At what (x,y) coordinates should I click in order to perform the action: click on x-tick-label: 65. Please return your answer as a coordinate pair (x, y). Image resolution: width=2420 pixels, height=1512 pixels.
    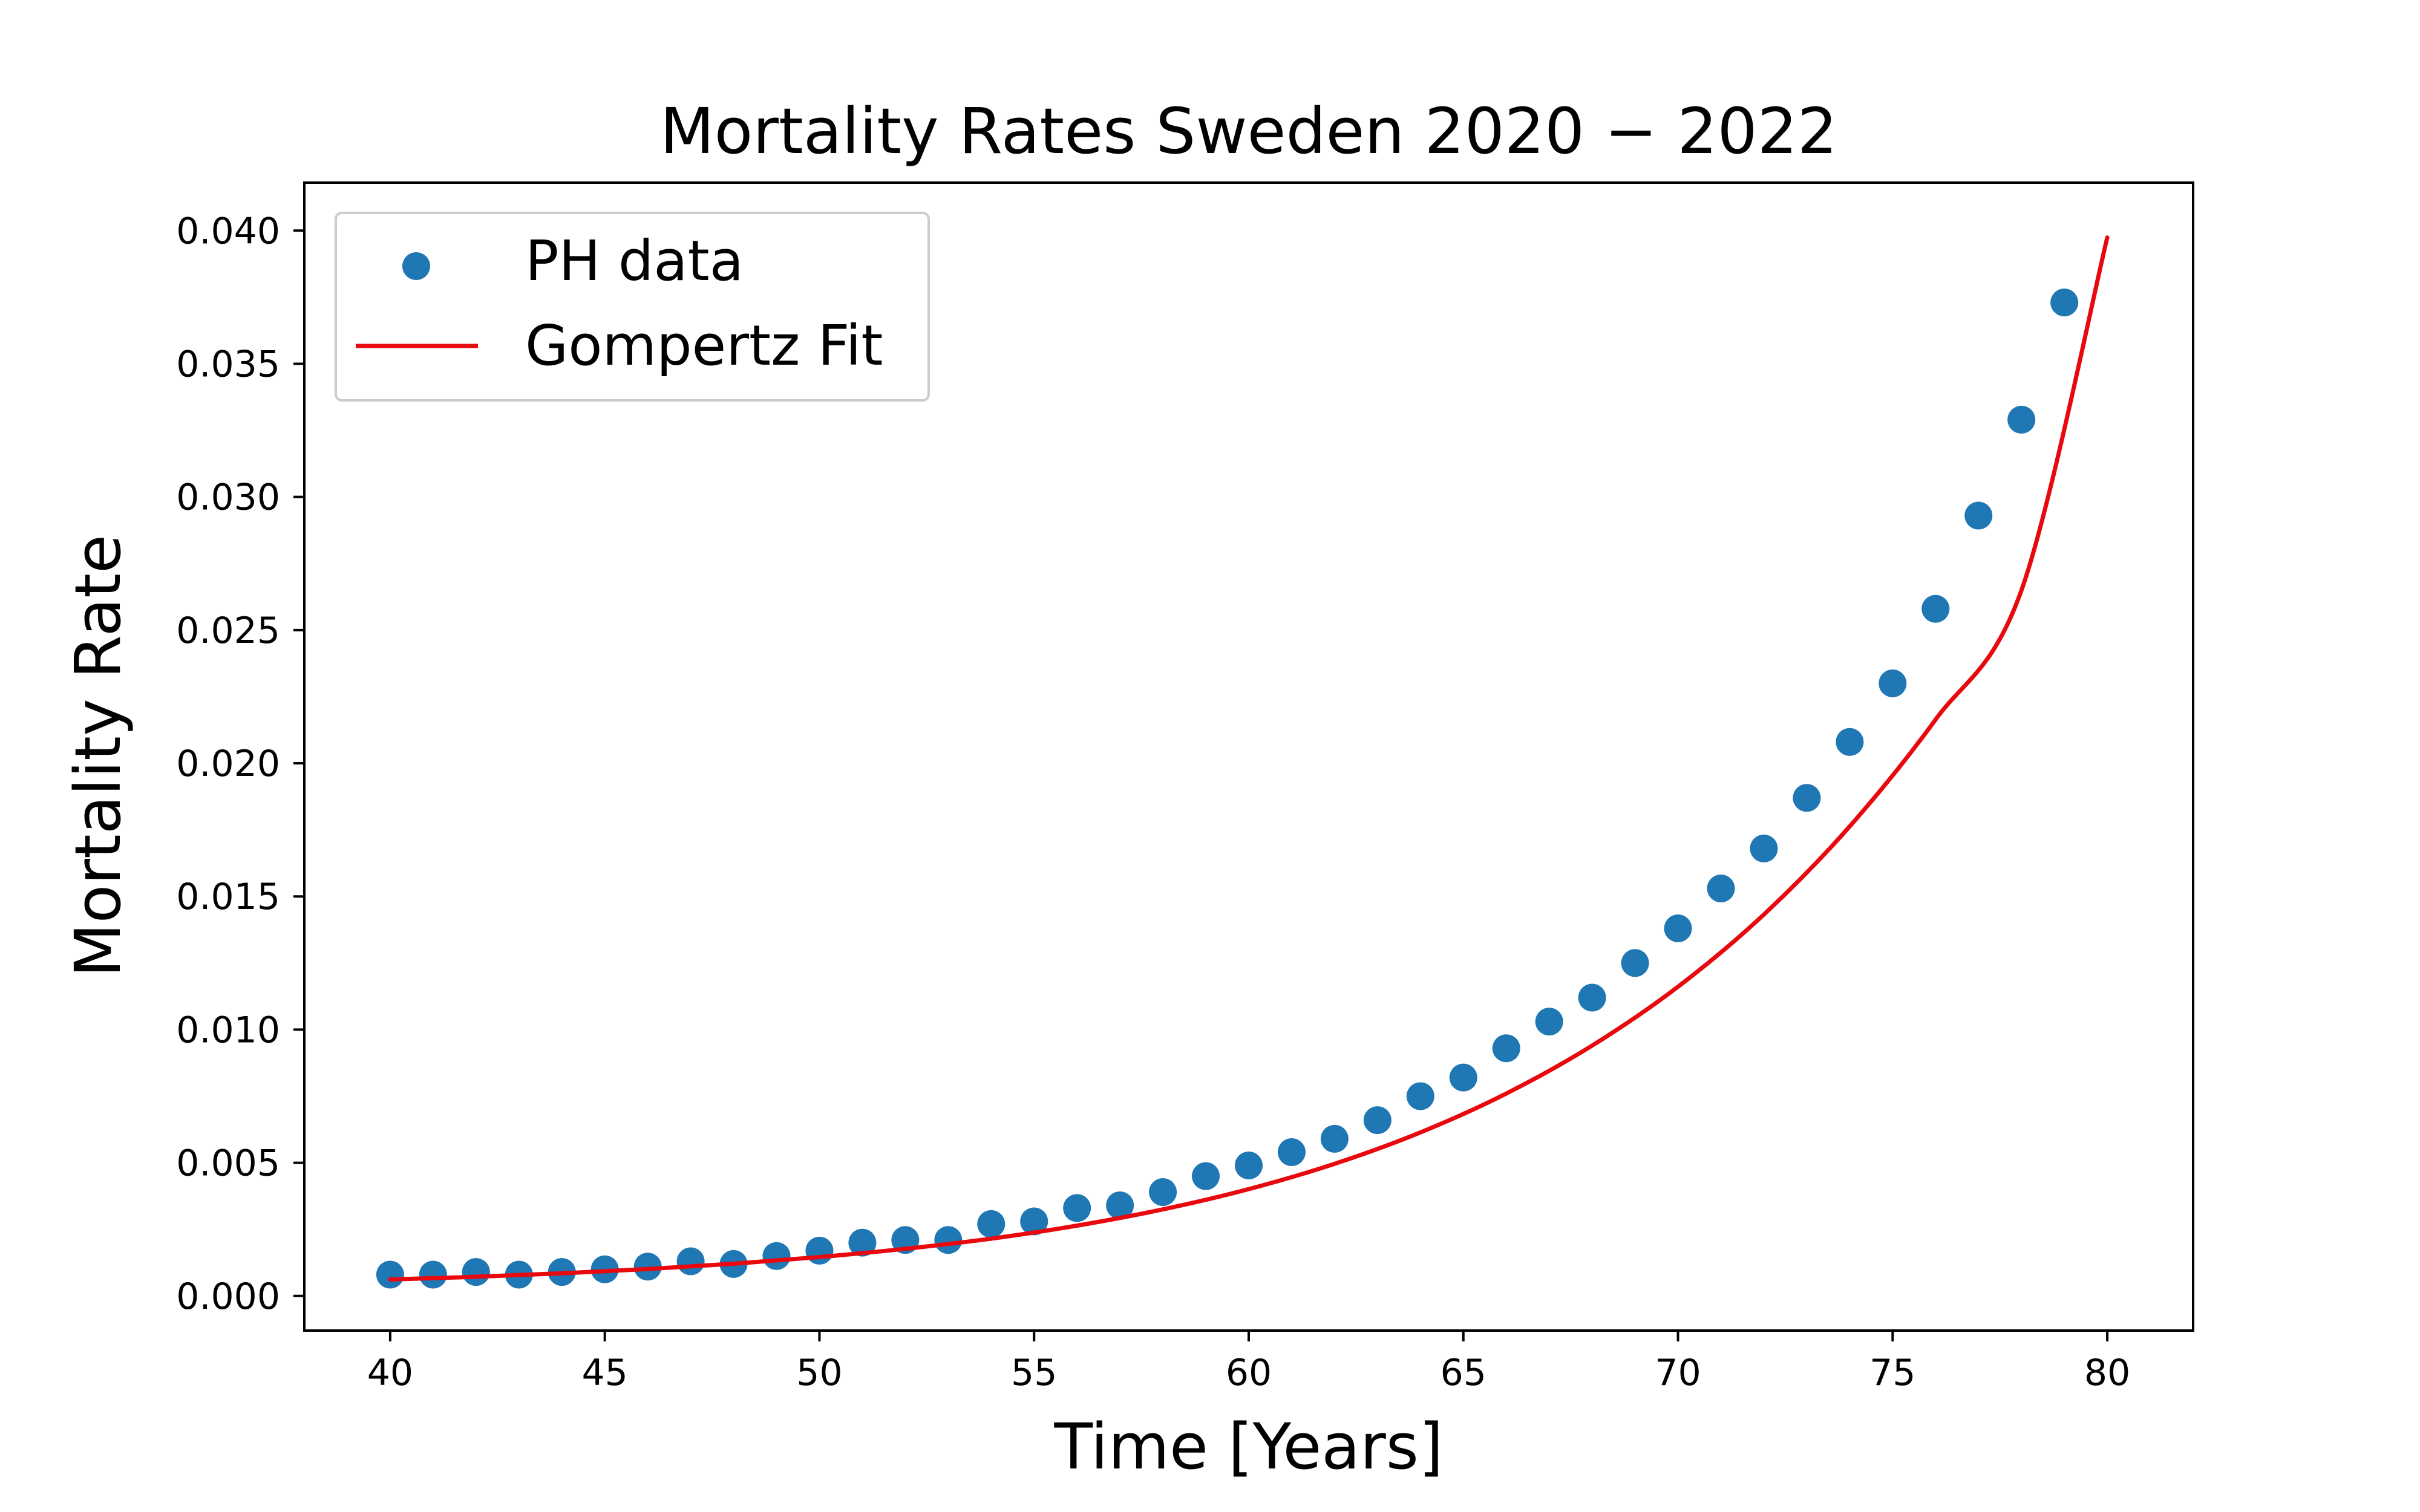
    Looking at the image, I should click on (1463, 1373).